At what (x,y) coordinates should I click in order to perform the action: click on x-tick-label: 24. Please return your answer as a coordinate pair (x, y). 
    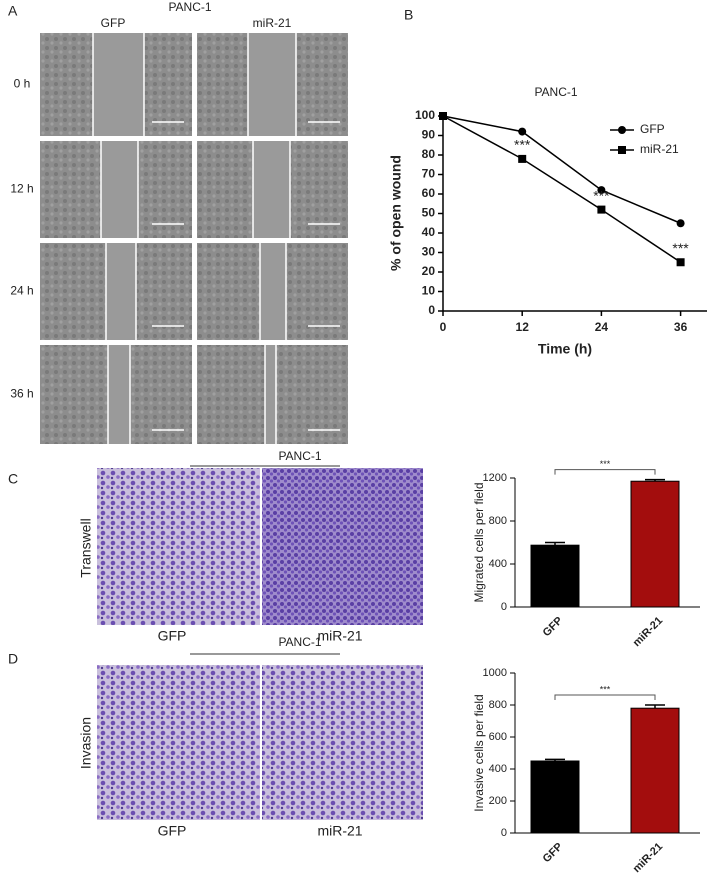
    Looking at the image, I should click on (602, 327).